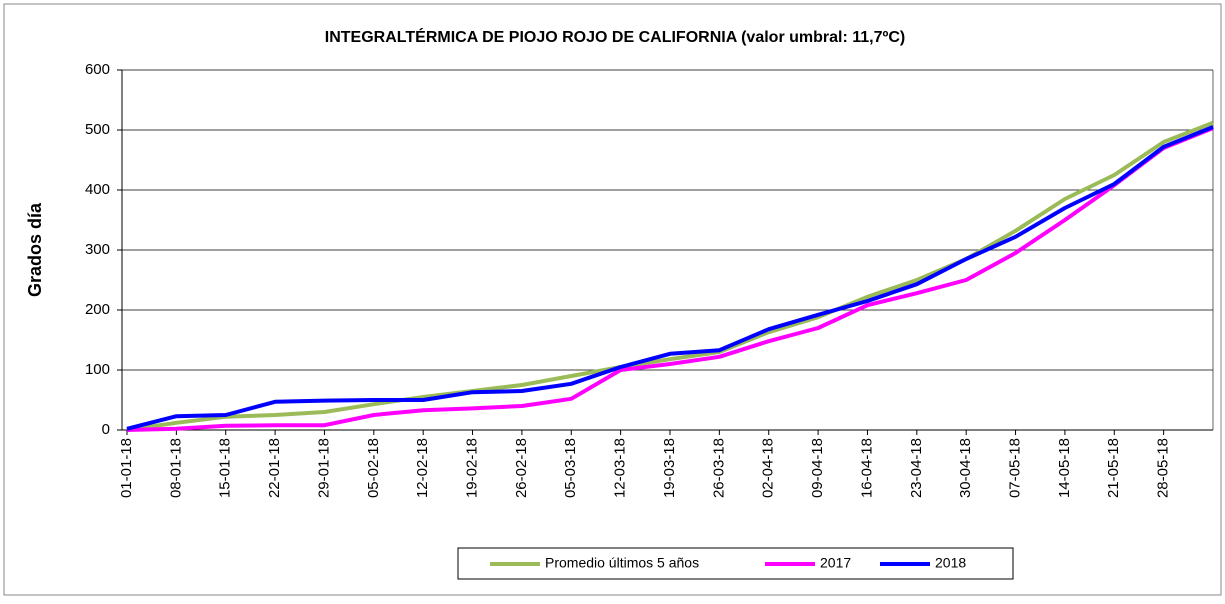 This screenshot has width=1225, height=604. What do you see at coordinates (175, 468) in the screenshot?
I see `x-tick-label: 08-01-18` at bounding box center [175, 468].